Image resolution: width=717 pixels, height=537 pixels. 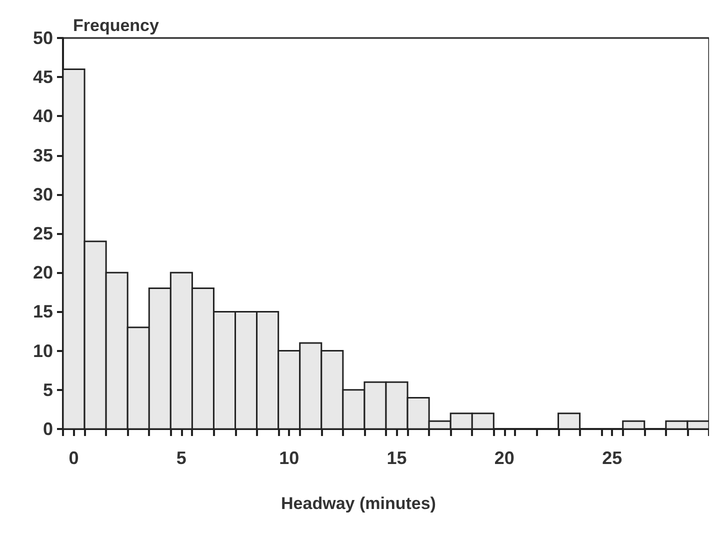 I want to click on x-tick-label: 10, so click(x=289, y=458).